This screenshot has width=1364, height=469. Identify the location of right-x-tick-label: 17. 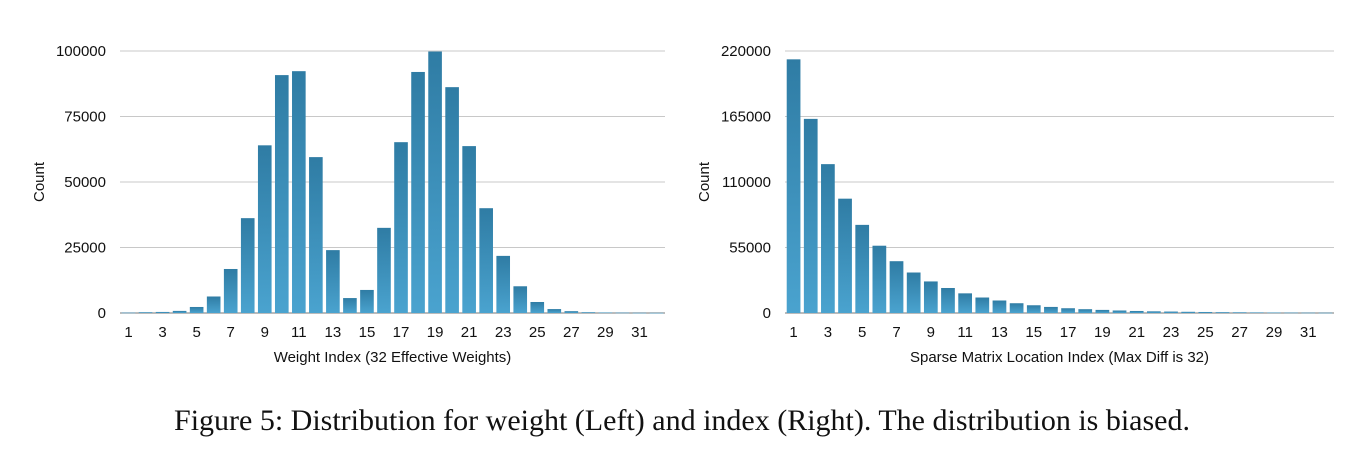
(1068, 332).